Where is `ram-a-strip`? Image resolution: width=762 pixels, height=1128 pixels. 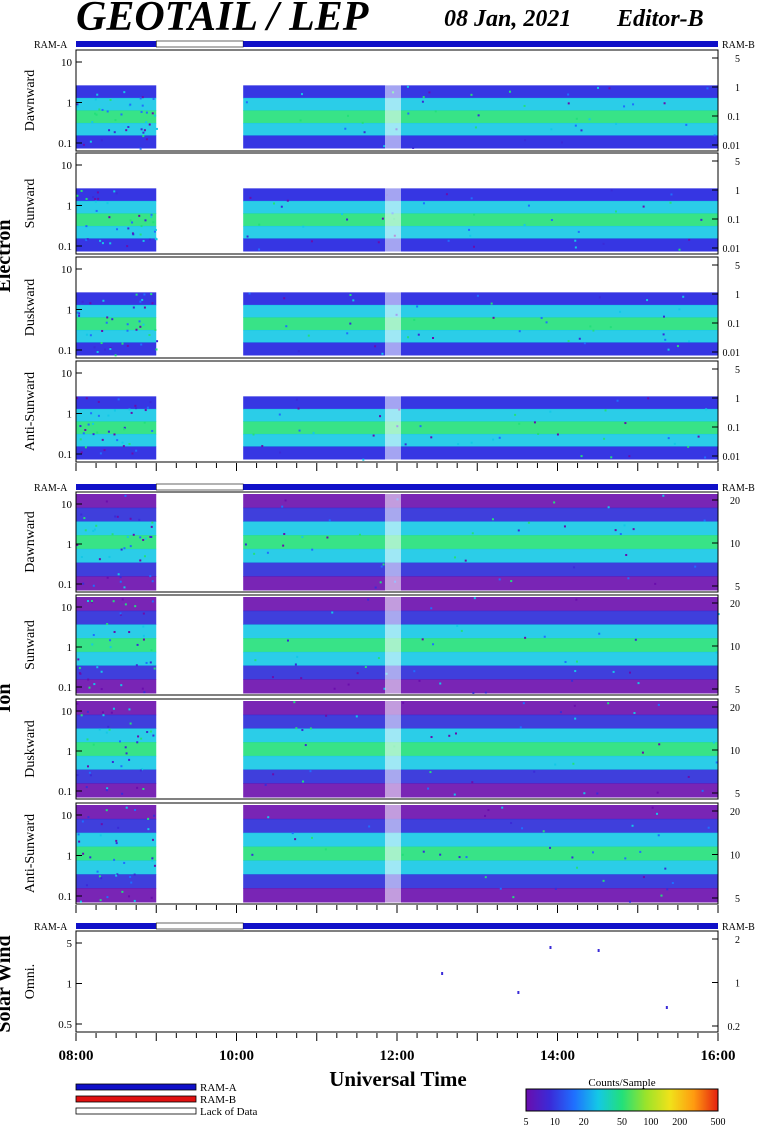 ram-a-strip is located at coordinates (480, 487).